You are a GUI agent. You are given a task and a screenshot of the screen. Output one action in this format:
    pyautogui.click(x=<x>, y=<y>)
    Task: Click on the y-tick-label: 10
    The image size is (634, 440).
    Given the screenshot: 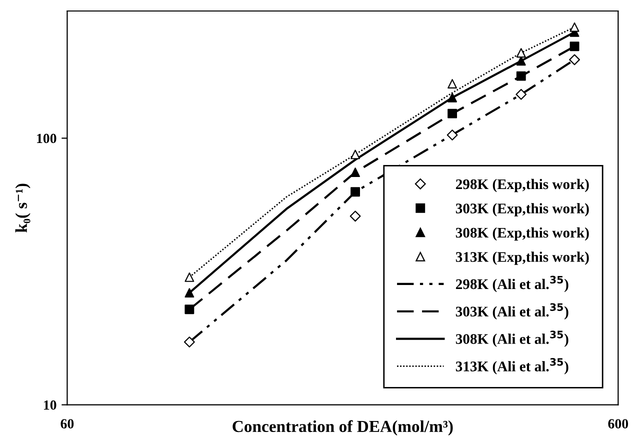 What is the action you would take?
    pyautogui.click(x=50, y=405)
    